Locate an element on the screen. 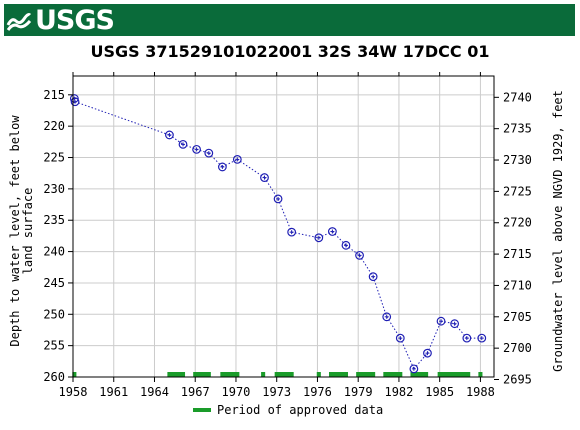  x-tick-label: 1979 is located at coordinates (358, 392).